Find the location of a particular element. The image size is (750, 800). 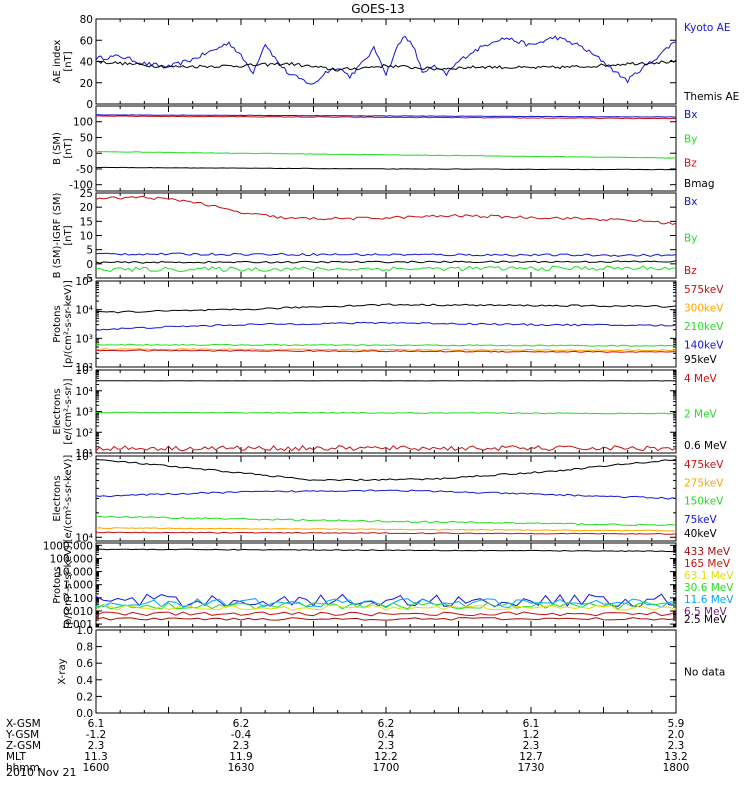

ephemeris-value: -1.2 is located at coordinates (96, 735).